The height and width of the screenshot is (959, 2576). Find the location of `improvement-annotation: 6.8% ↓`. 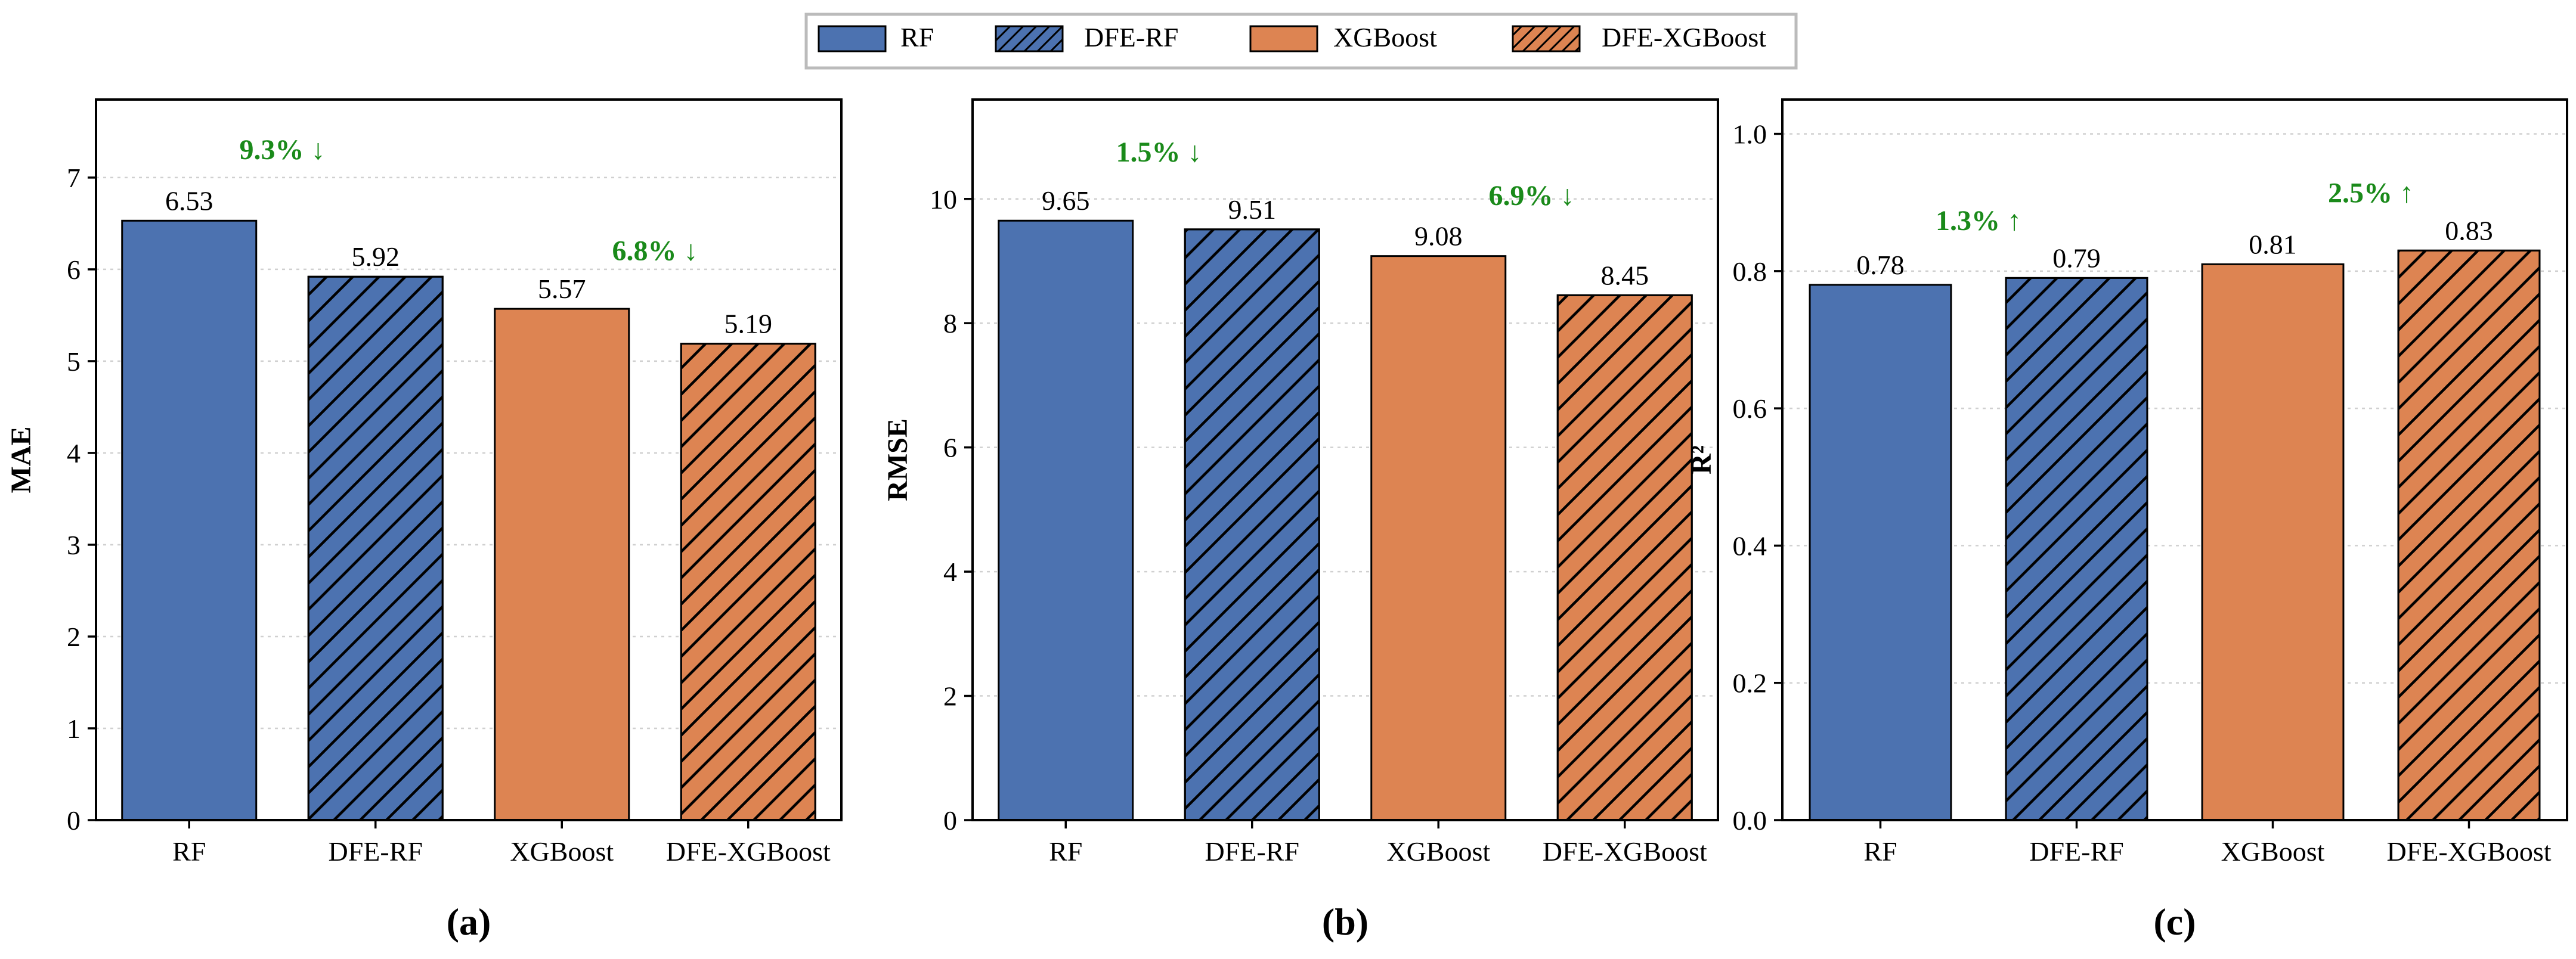

improvement-annotation: 6.8% ↓ is located at coordinates (655, 251).